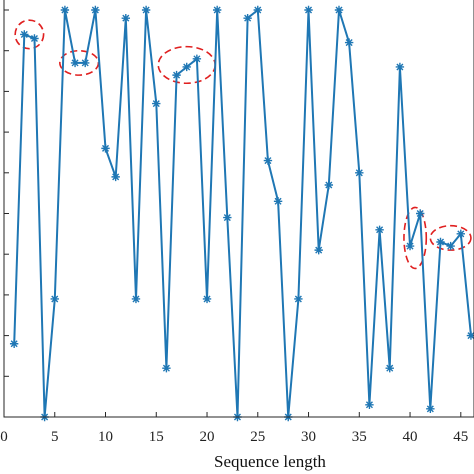 This screenshot has height=474, width=474. What do you see at coordinates (55, 437) in the screenshot?
I see `x-tick-label: 5` at bounding box center [55, 437].